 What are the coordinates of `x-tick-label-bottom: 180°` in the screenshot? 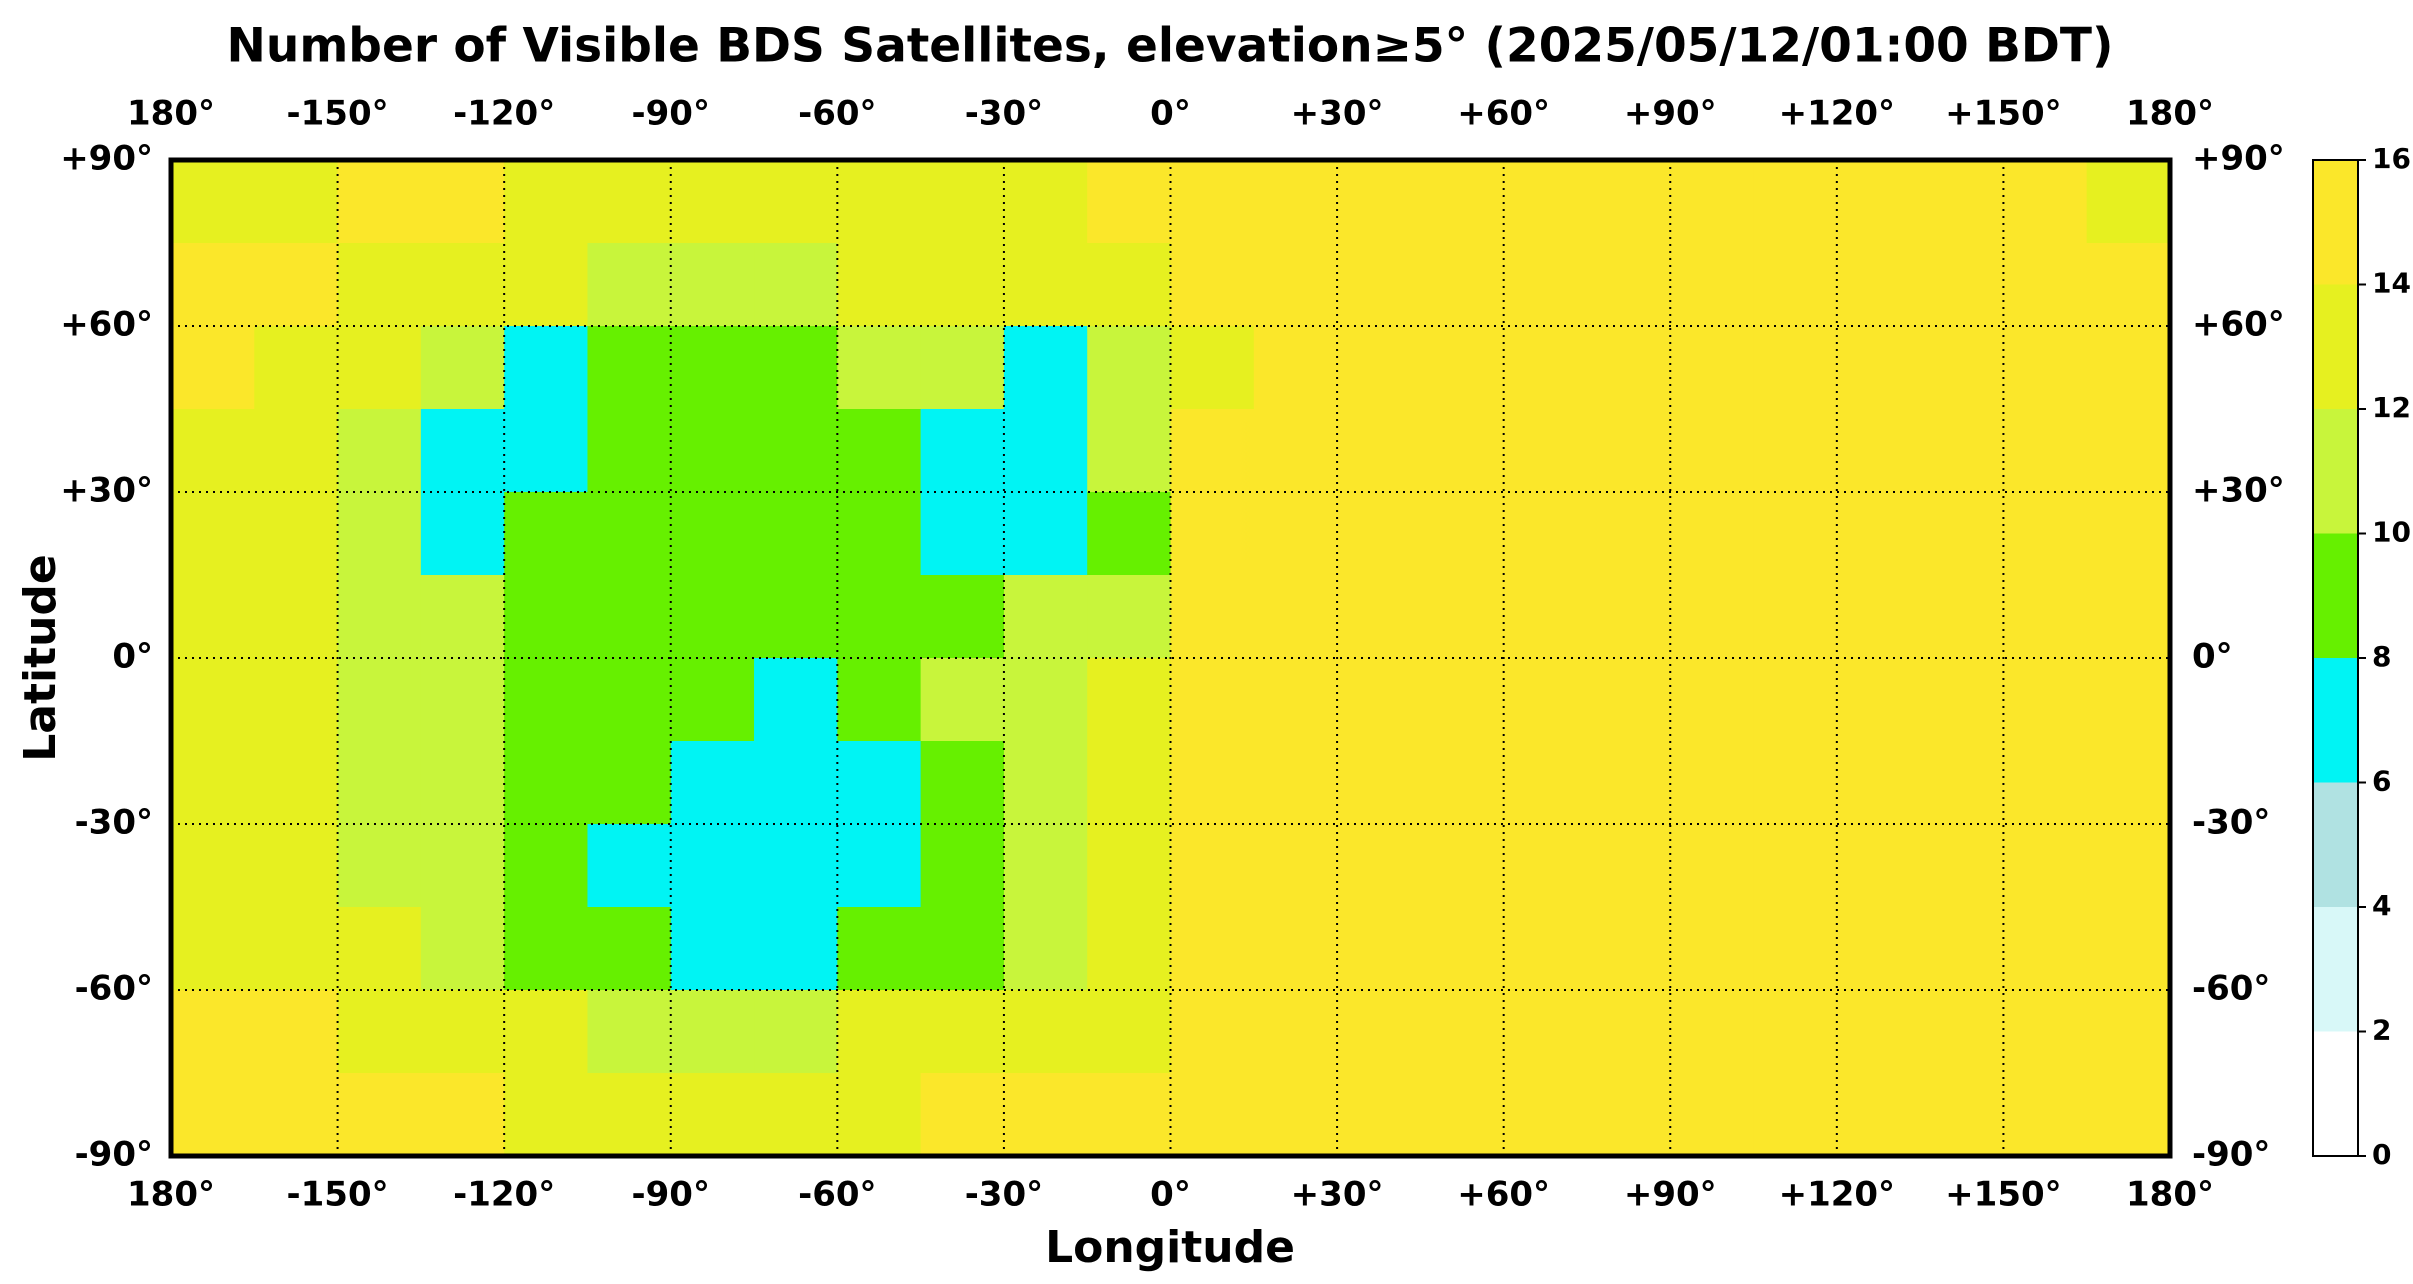 It's located at (171, 1195).